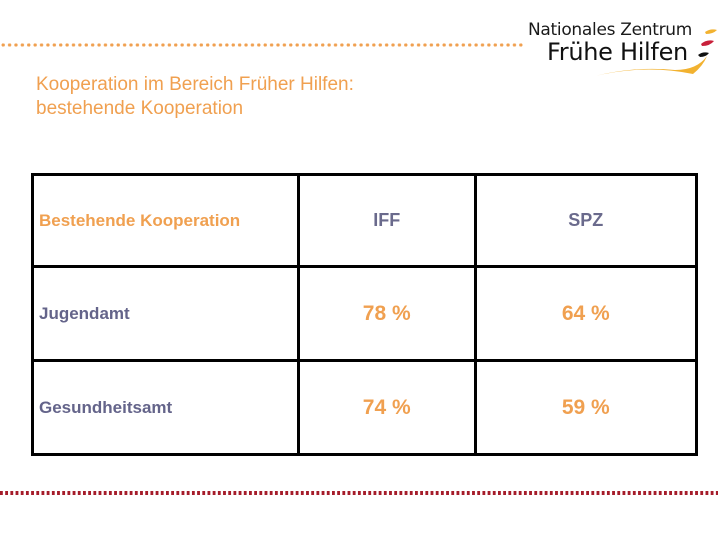  I want to click on value-cell-iff: 74 %, so click(386, 407).